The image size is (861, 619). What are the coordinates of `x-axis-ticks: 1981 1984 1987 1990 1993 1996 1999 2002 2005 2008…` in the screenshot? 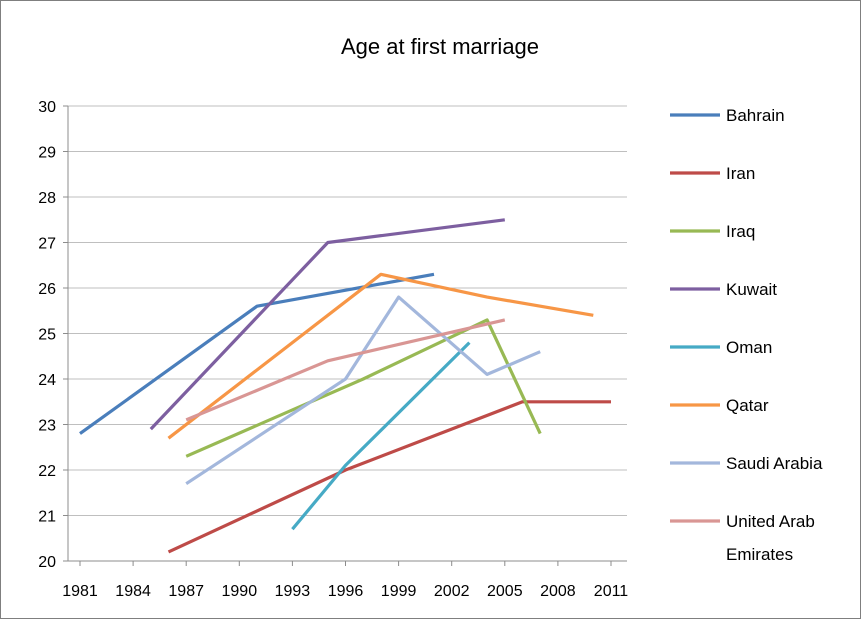 It's located at (345, 591).